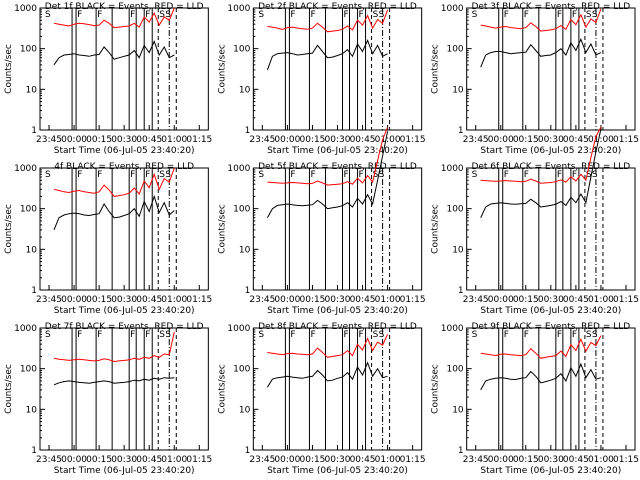 Image resolution: width=640 pixels, height=480 pixels. I want to click on x-tick-label: 00:00, so click(501, 460).